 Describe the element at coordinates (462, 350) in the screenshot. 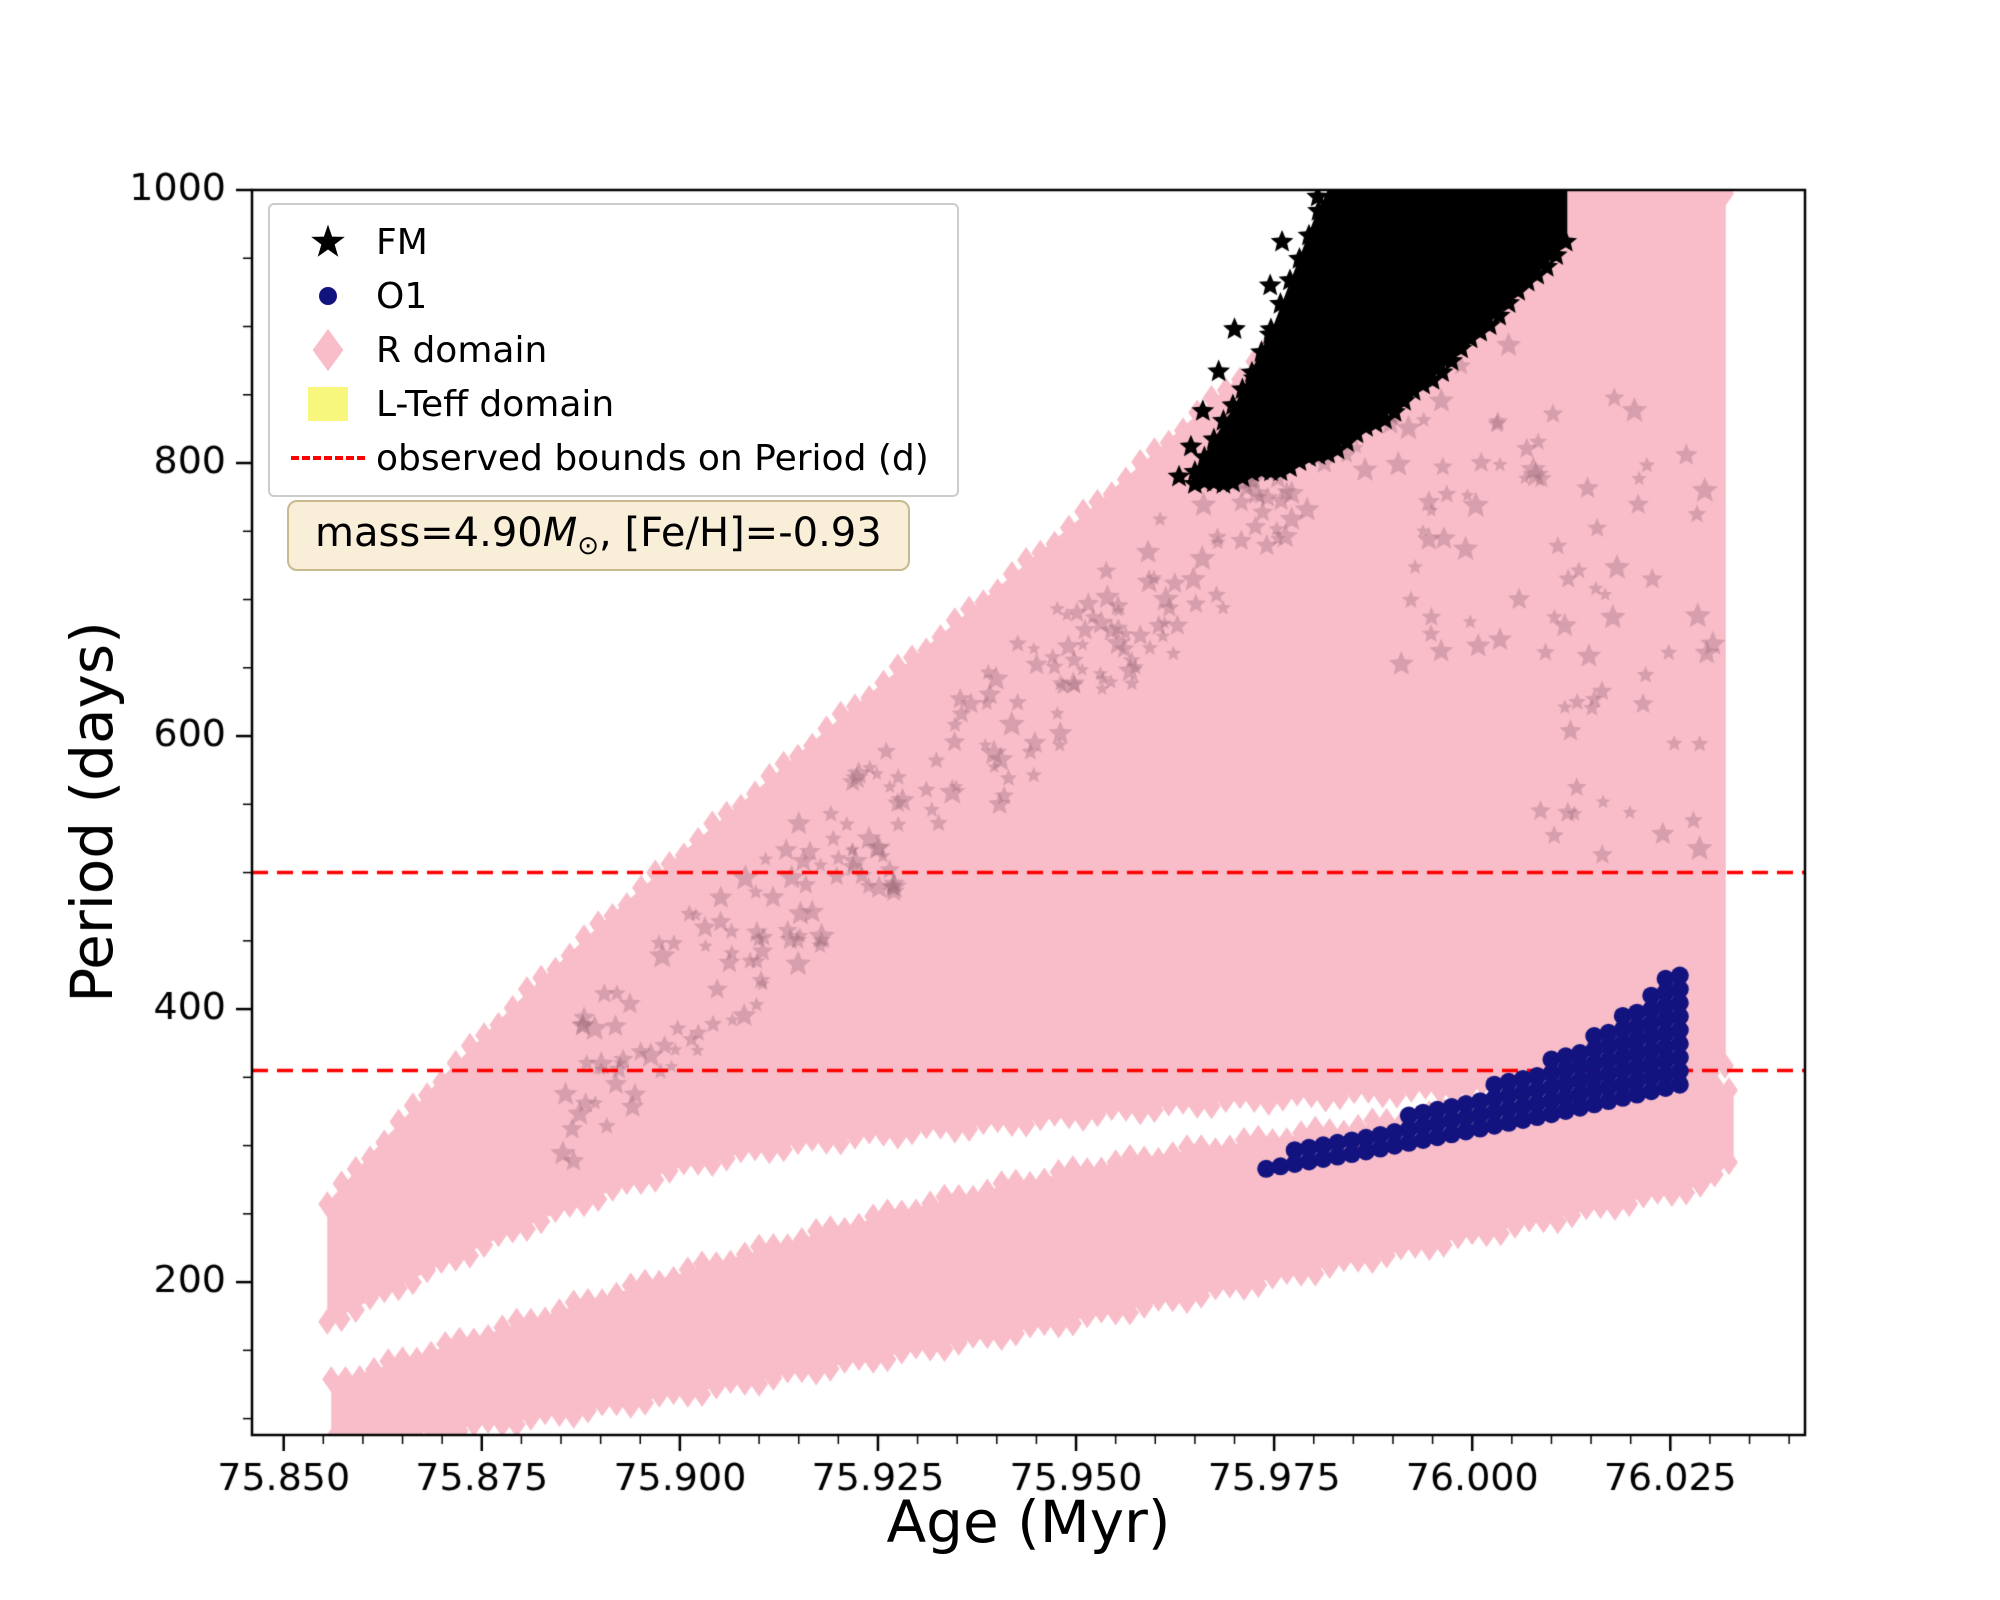

I see `legend-label: R domain` at that location.